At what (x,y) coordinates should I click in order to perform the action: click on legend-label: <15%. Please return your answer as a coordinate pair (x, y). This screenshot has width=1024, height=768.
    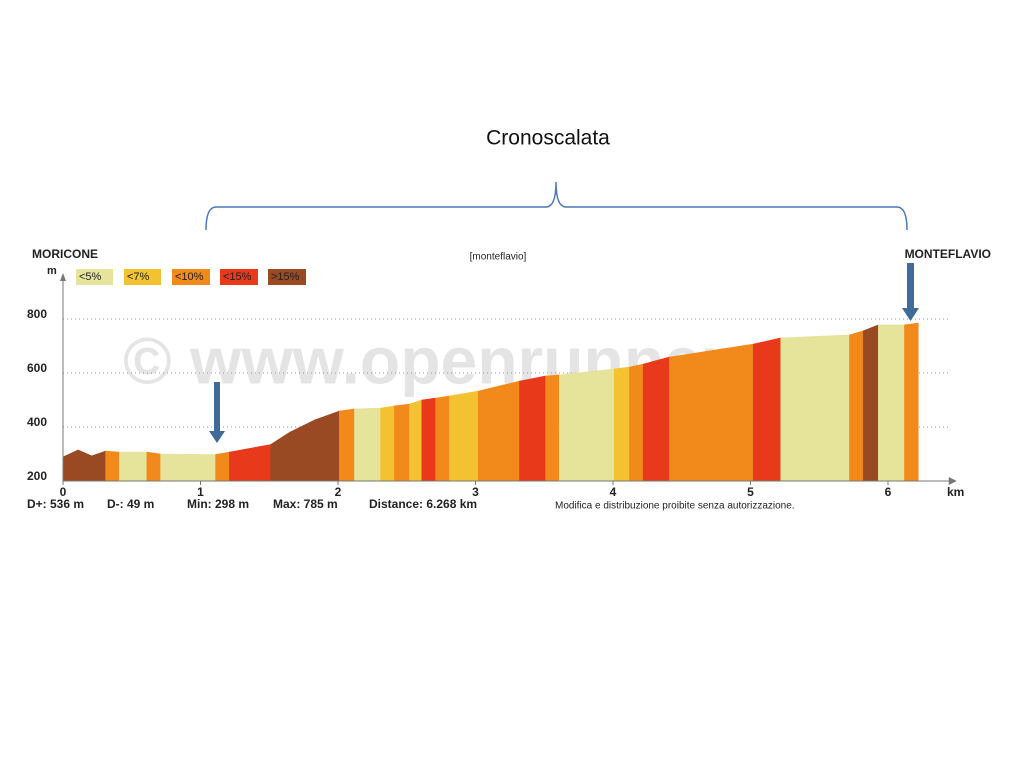
    Looking at the image, I should click on (237, 277).